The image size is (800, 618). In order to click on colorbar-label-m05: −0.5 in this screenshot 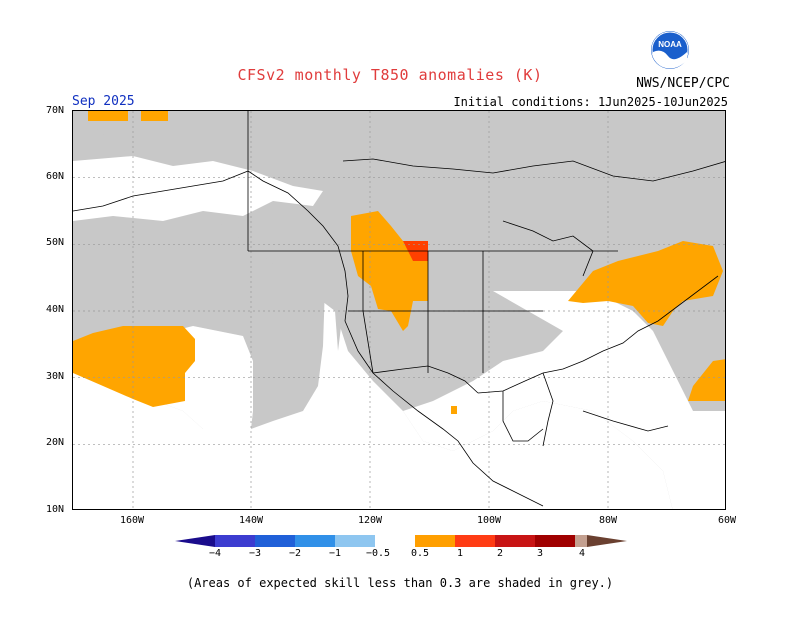, I will do `click(378, 553)`.